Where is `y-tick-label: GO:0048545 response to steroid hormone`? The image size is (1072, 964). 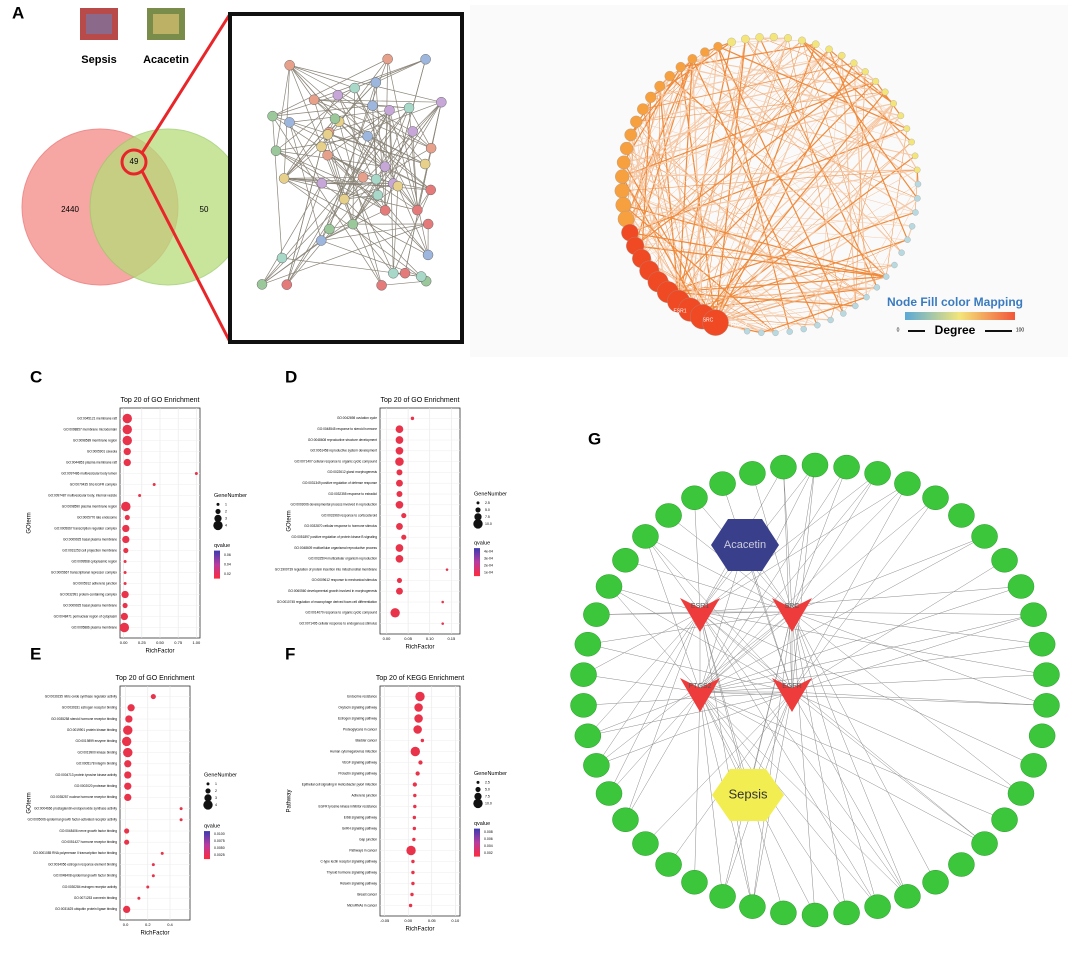
y-tick-label: GO:0048545 response to steroid hormone is located at coordinates (347, 429).